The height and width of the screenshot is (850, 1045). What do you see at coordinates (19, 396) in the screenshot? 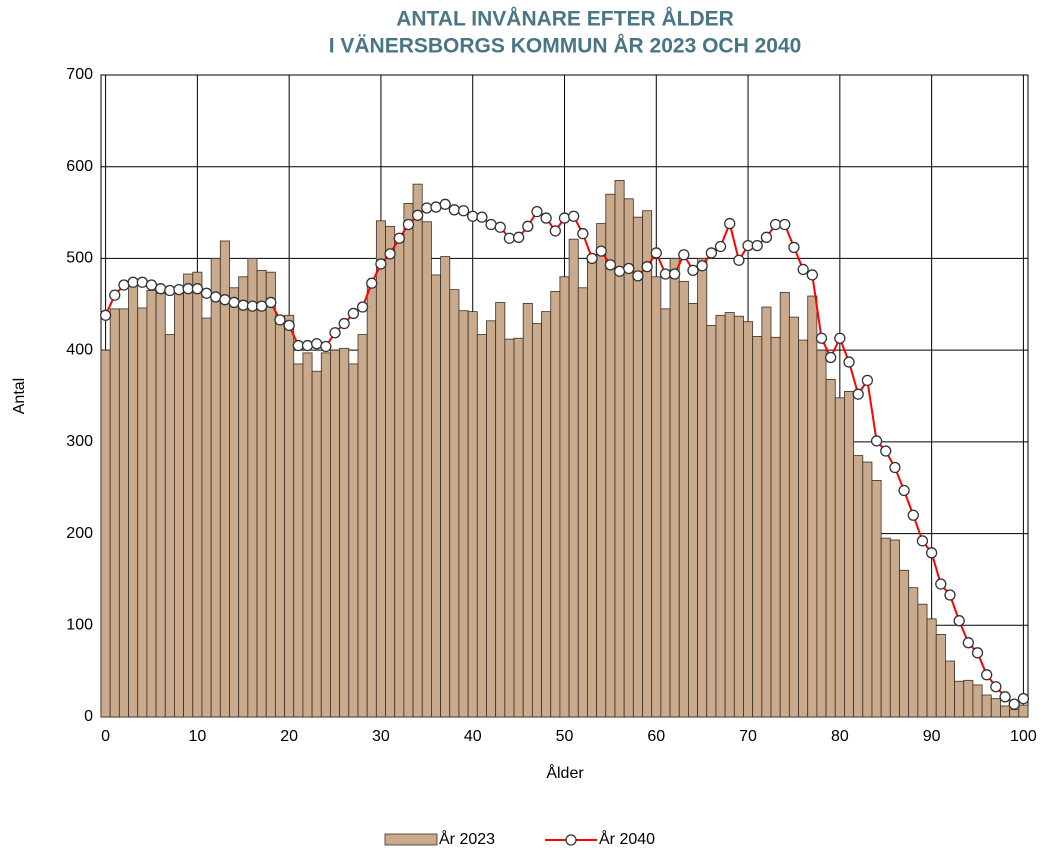
I see `y-axis-title: Antal` at bounding box center [19, 396].